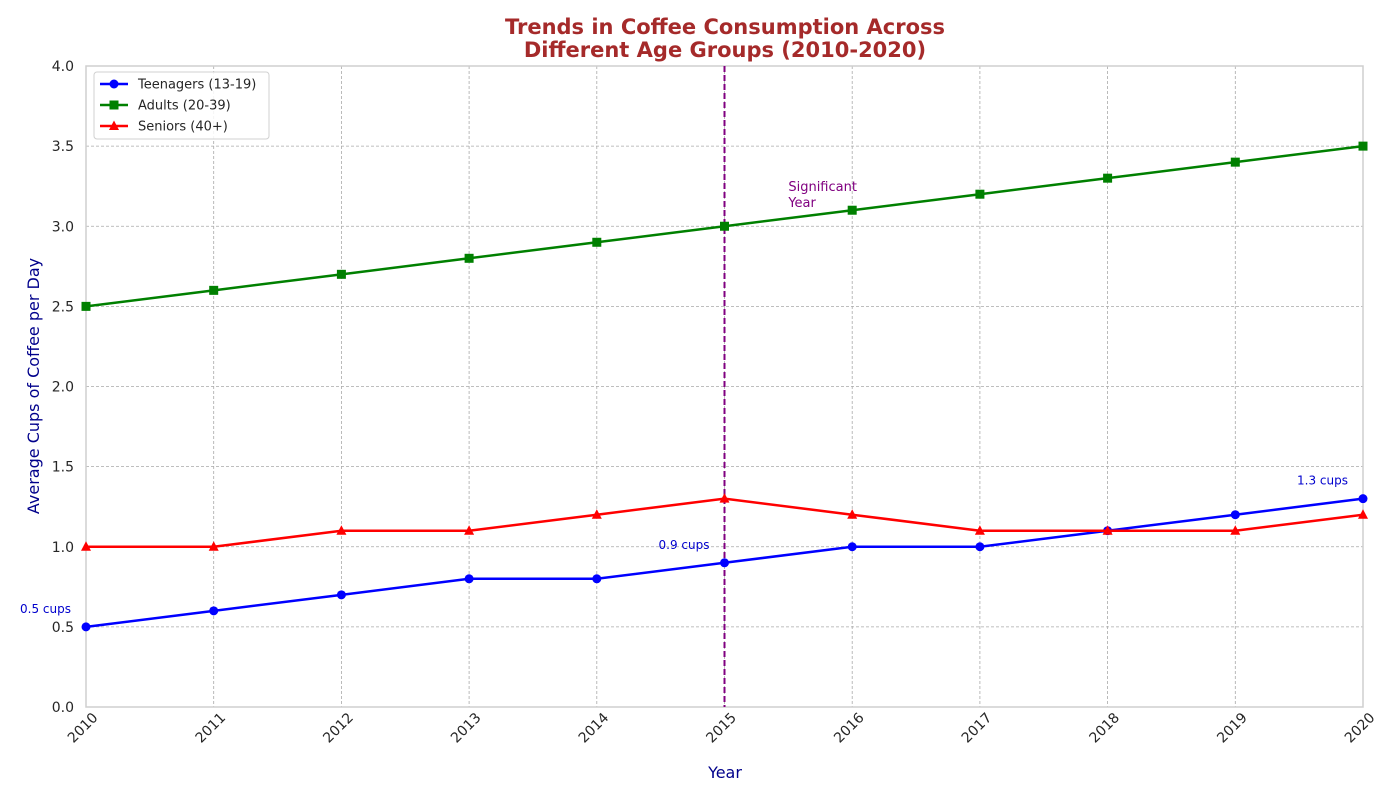  I want to click on y-tick-label-5: 2.5, so click(63, 307).